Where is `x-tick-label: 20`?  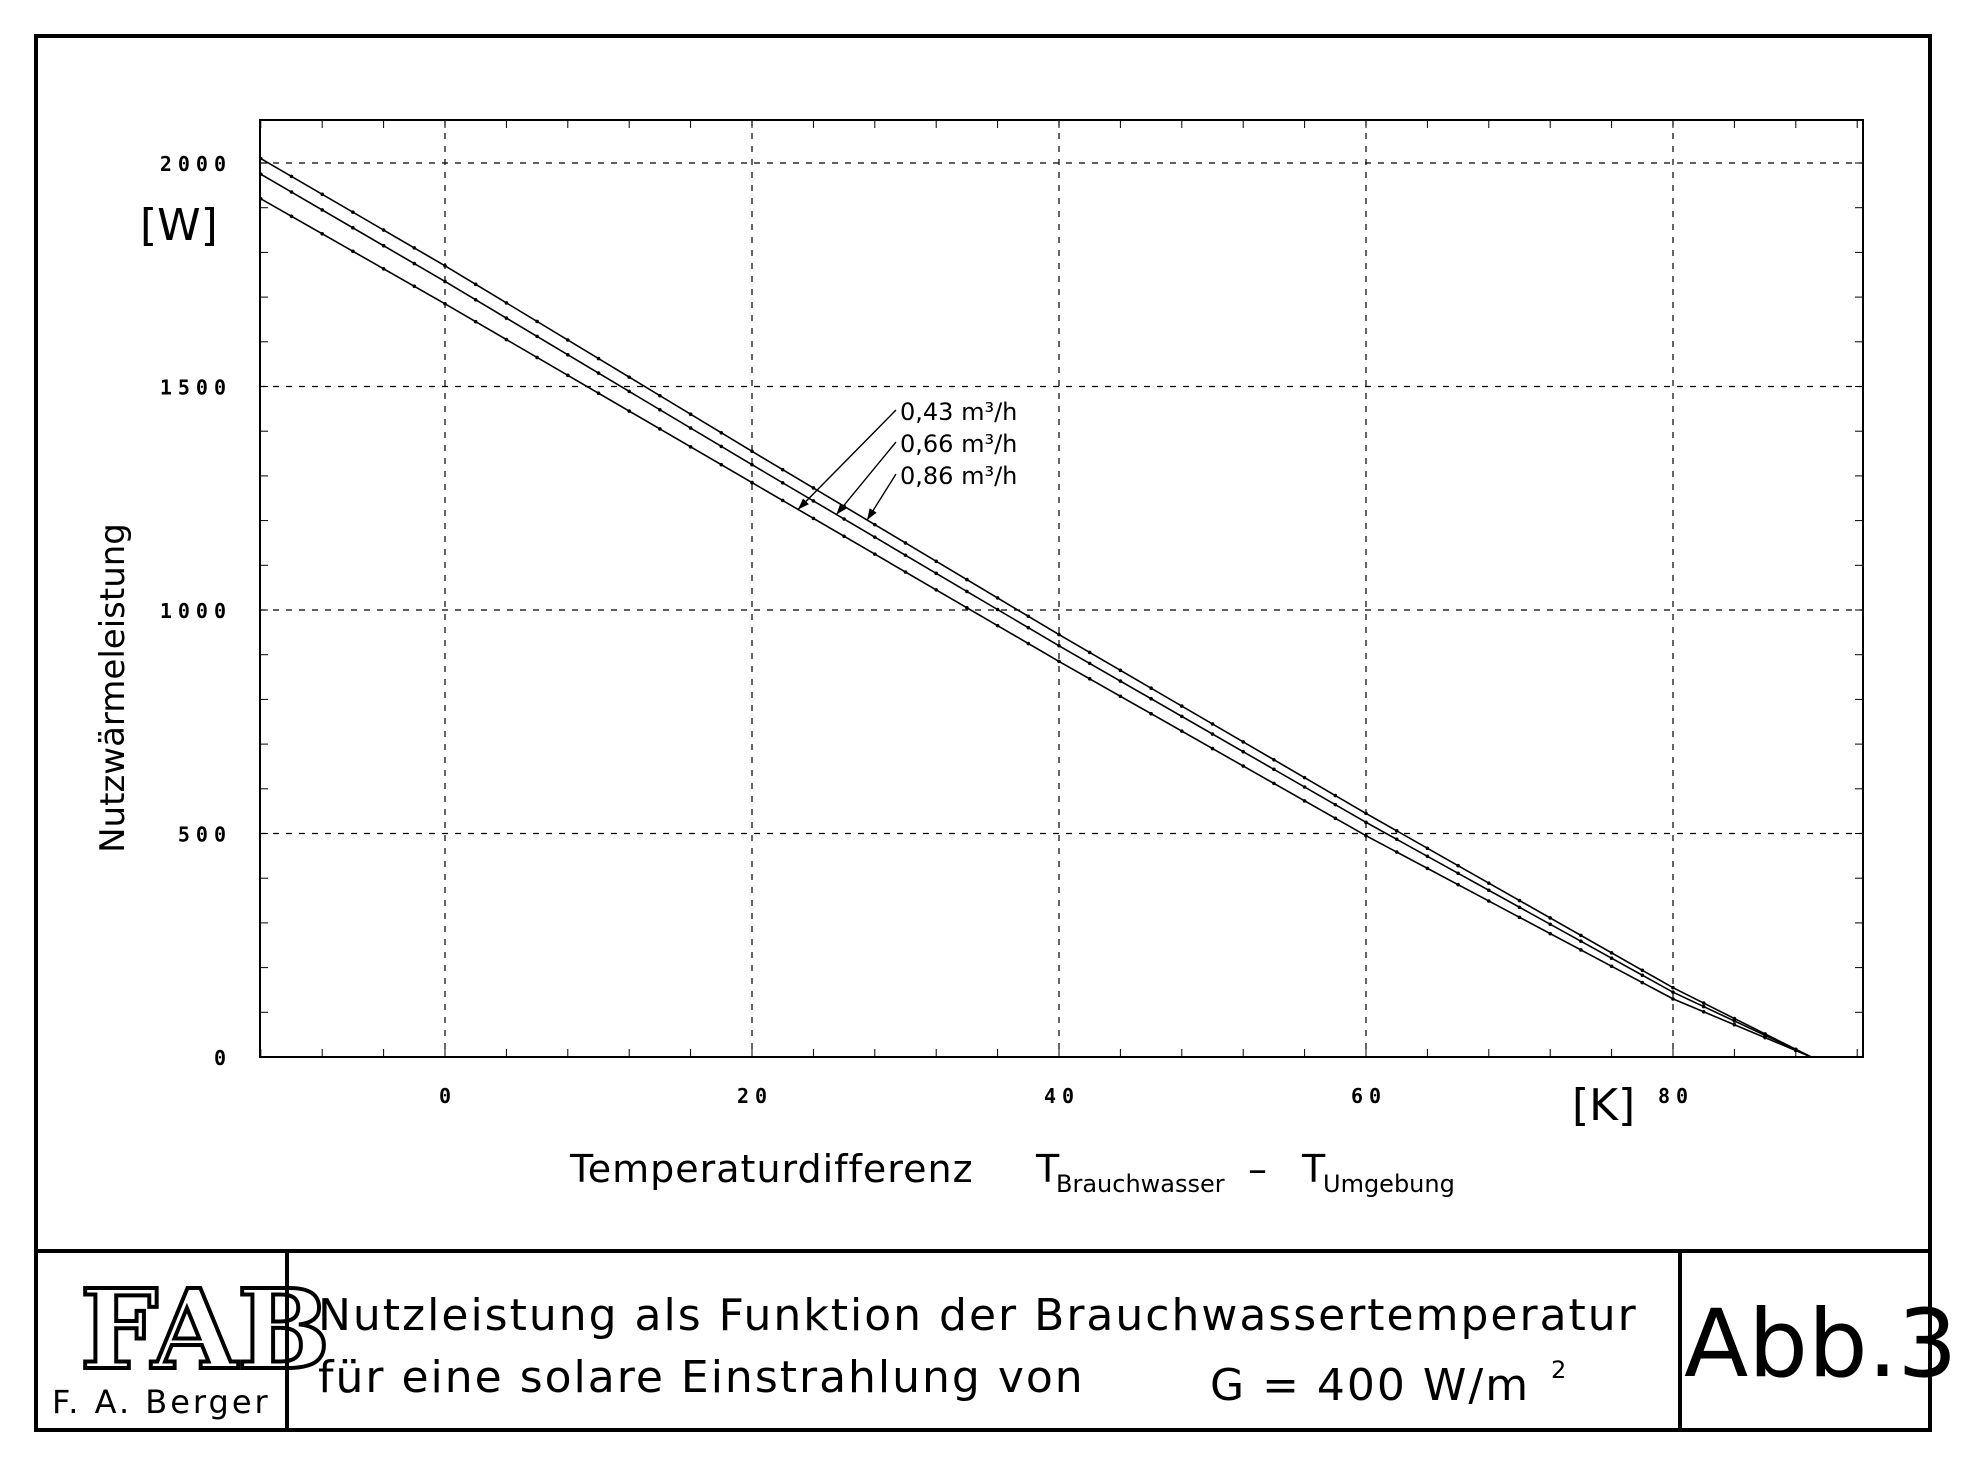 x-tick-label: 20 is located at coordinates (755, 1096).